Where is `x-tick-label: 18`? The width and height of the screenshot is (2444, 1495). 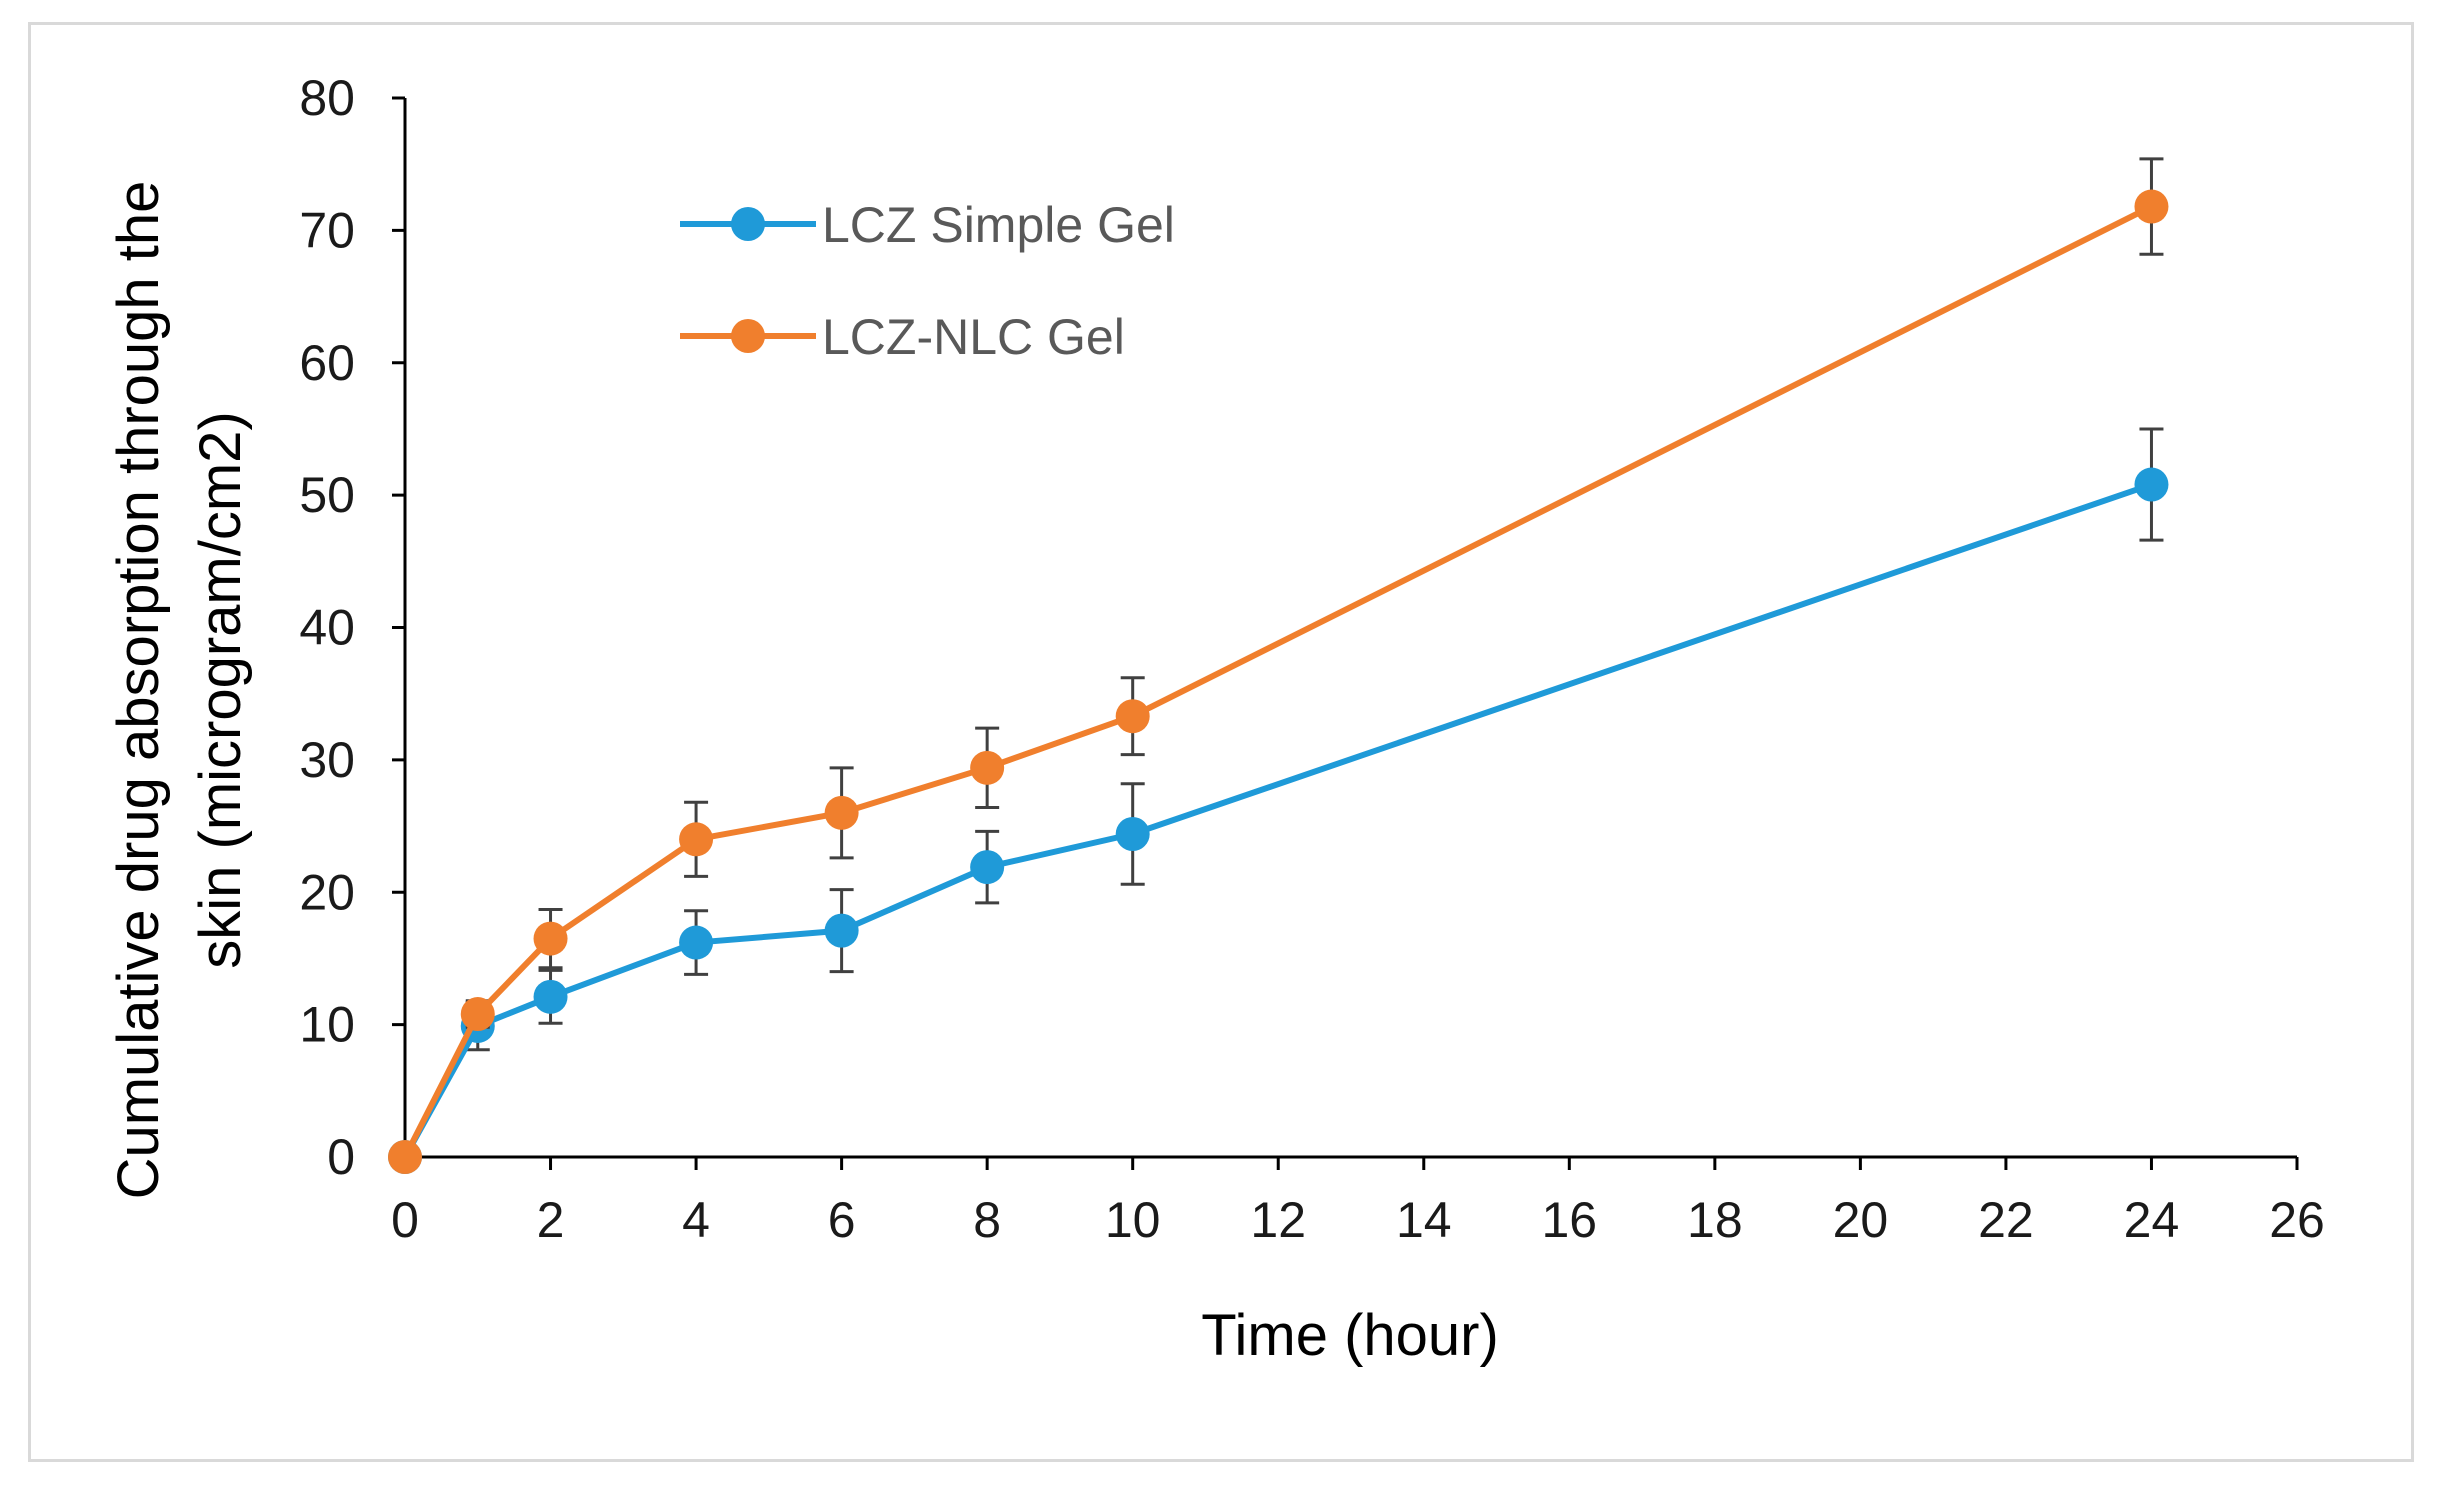 x-tick-label: 18 is located at coordinates (1715, 1220).